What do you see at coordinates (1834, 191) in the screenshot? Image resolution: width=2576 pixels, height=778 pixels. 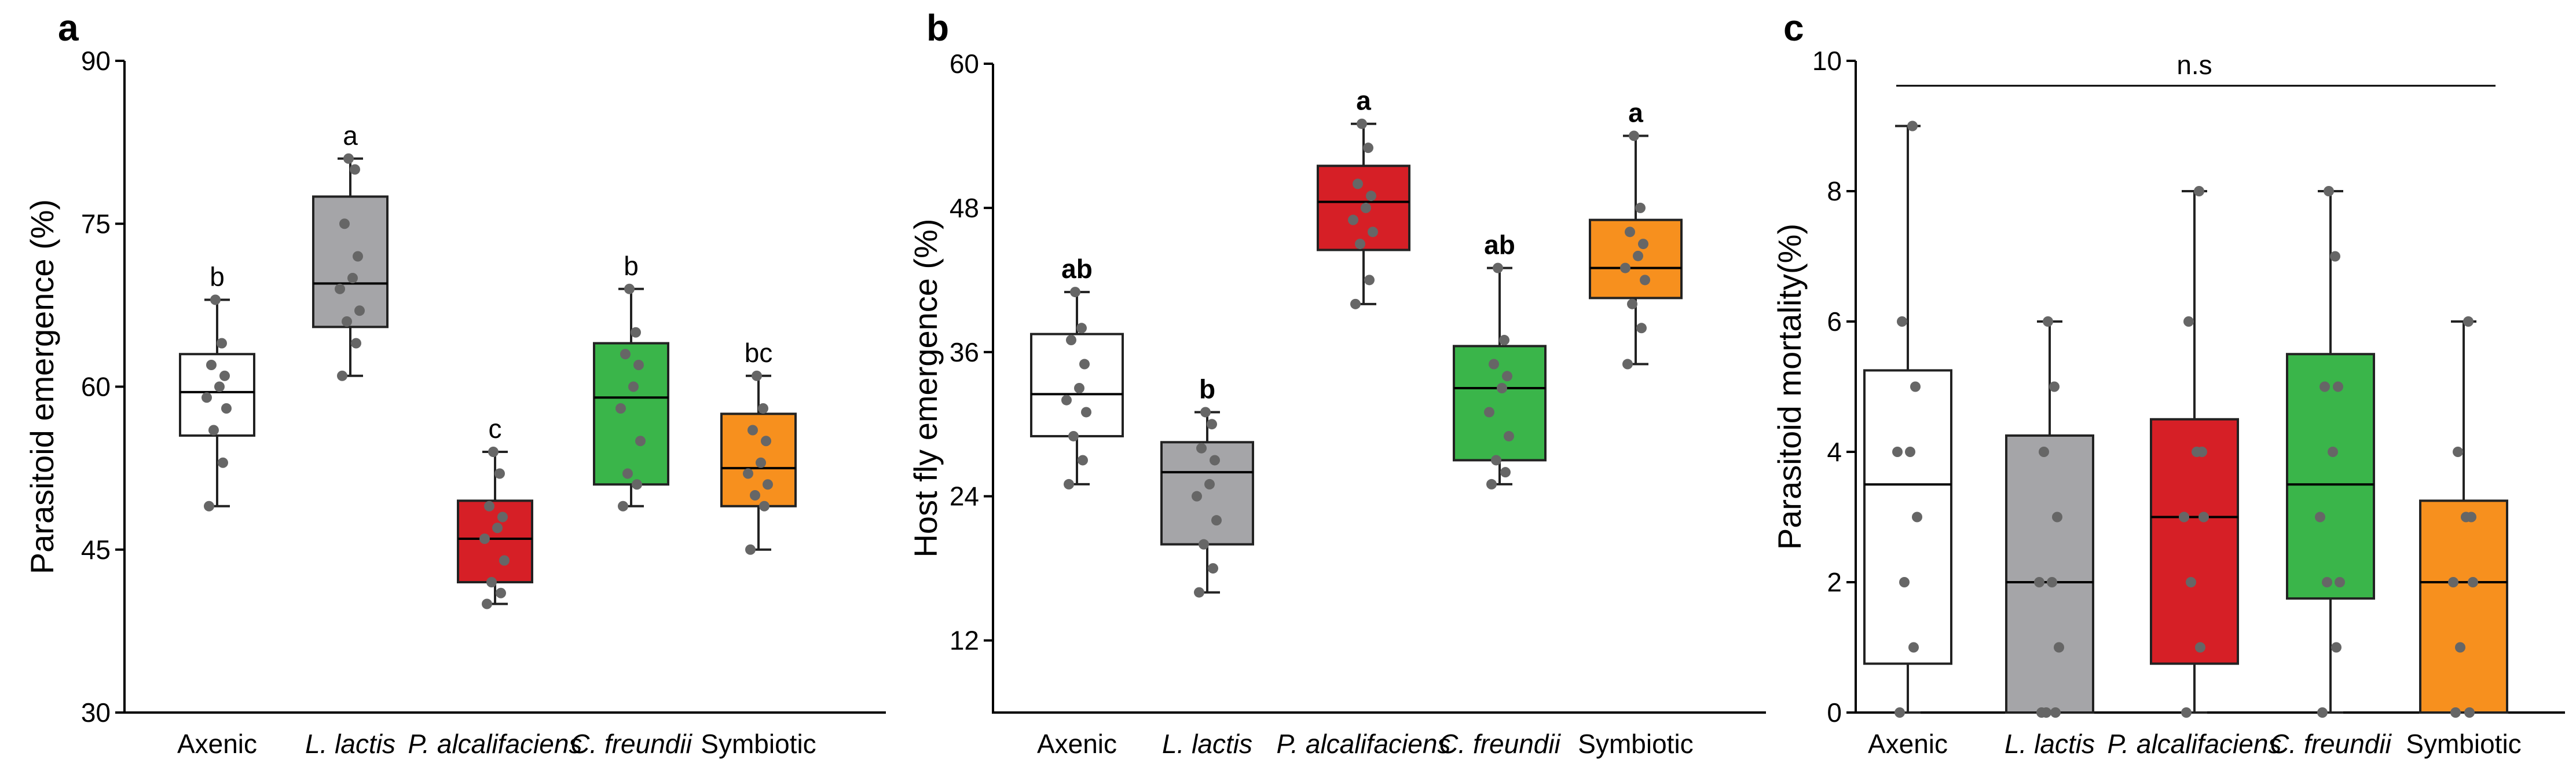 I see `y-tick-label: 8` at bounding box center [1834, 191].